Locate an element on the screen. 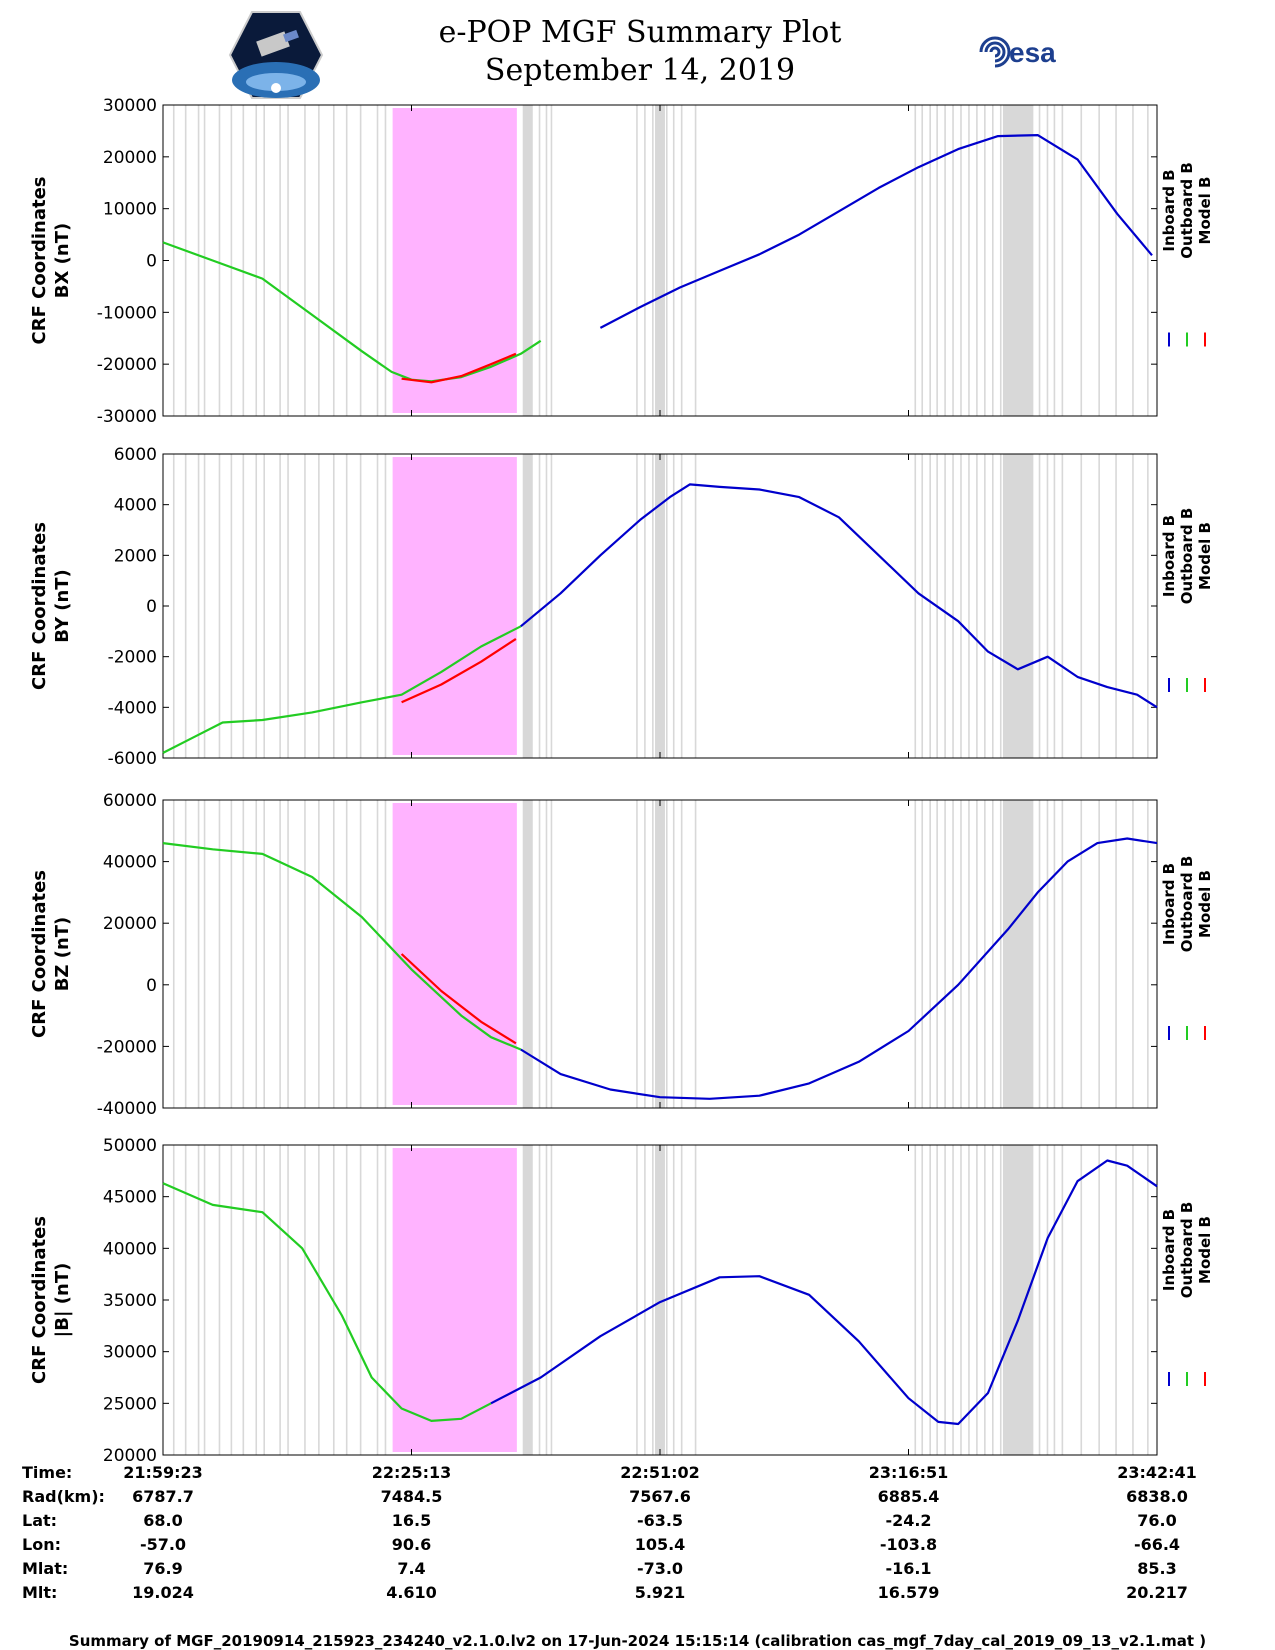 Image resolution: width=1275 pixels, height=1650 pixels. y-tick-label: -4000 is located at coordinates (132, 708).